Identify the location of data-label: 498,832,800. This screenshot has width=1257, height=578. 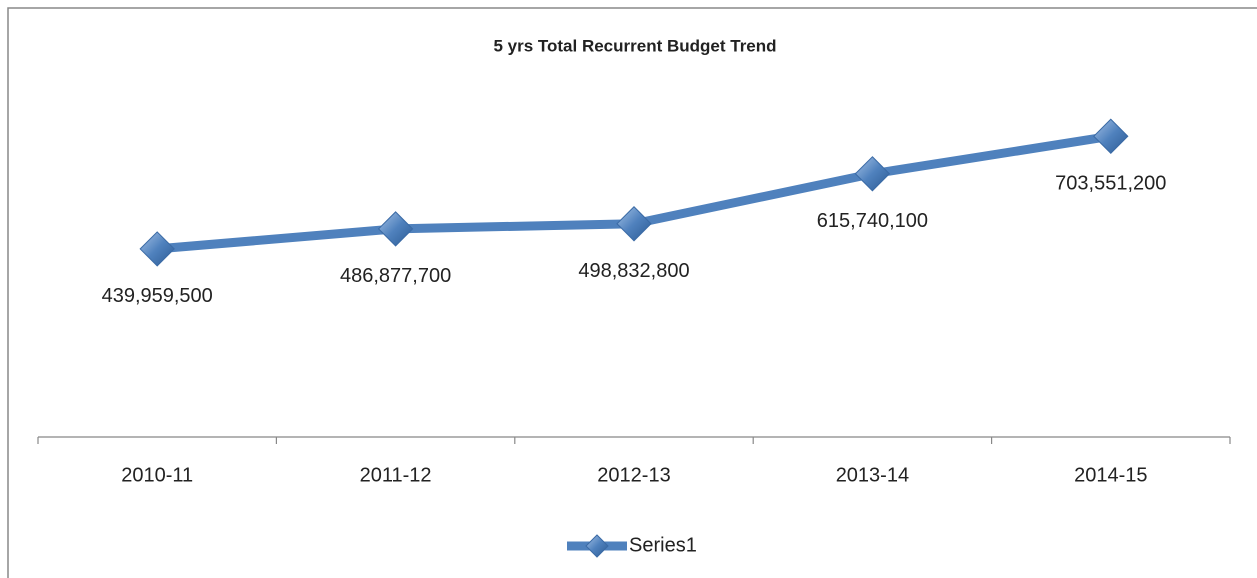
(633, 271).